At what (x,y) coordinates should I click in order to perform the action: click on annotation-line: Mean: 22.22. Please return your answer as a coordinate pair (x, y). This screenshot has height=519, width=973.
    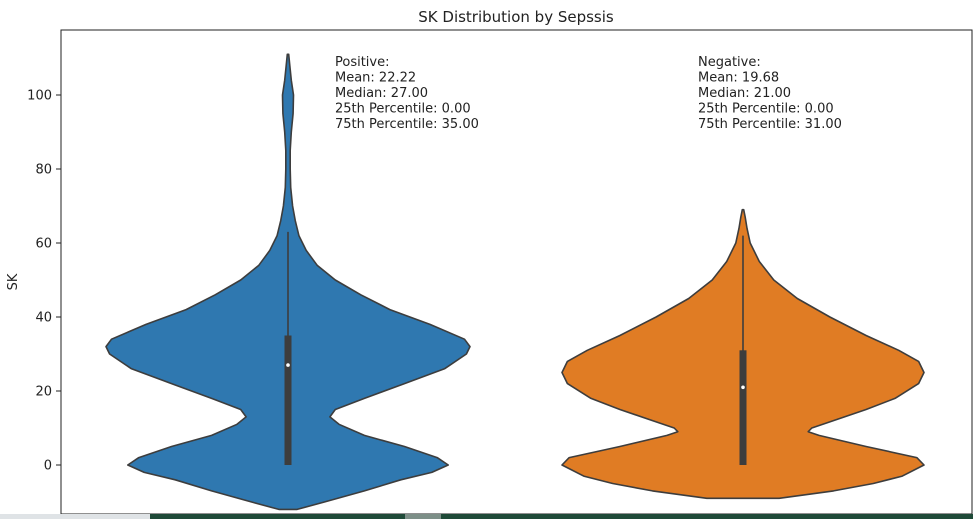
    Looking at the image, I should click on (375, 78).